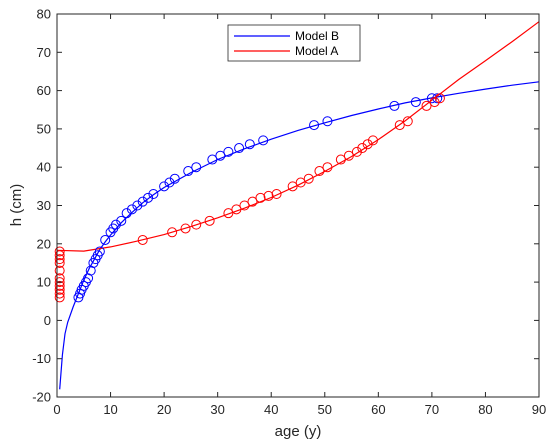 The image size is (550, 446). I want to click on y-tick-label: 60, so click(44, 90).